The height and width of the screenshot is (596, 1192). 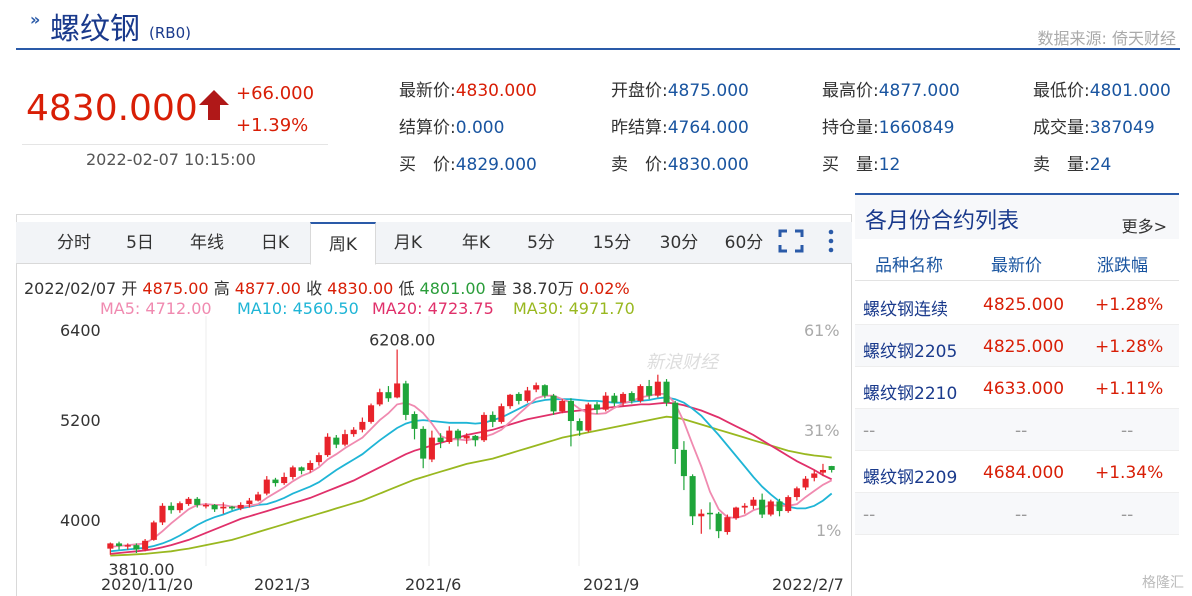 I want to click on contract-row: 螺纹钢2205 4825.000 +1.28%, so click(x=1017, y=346).